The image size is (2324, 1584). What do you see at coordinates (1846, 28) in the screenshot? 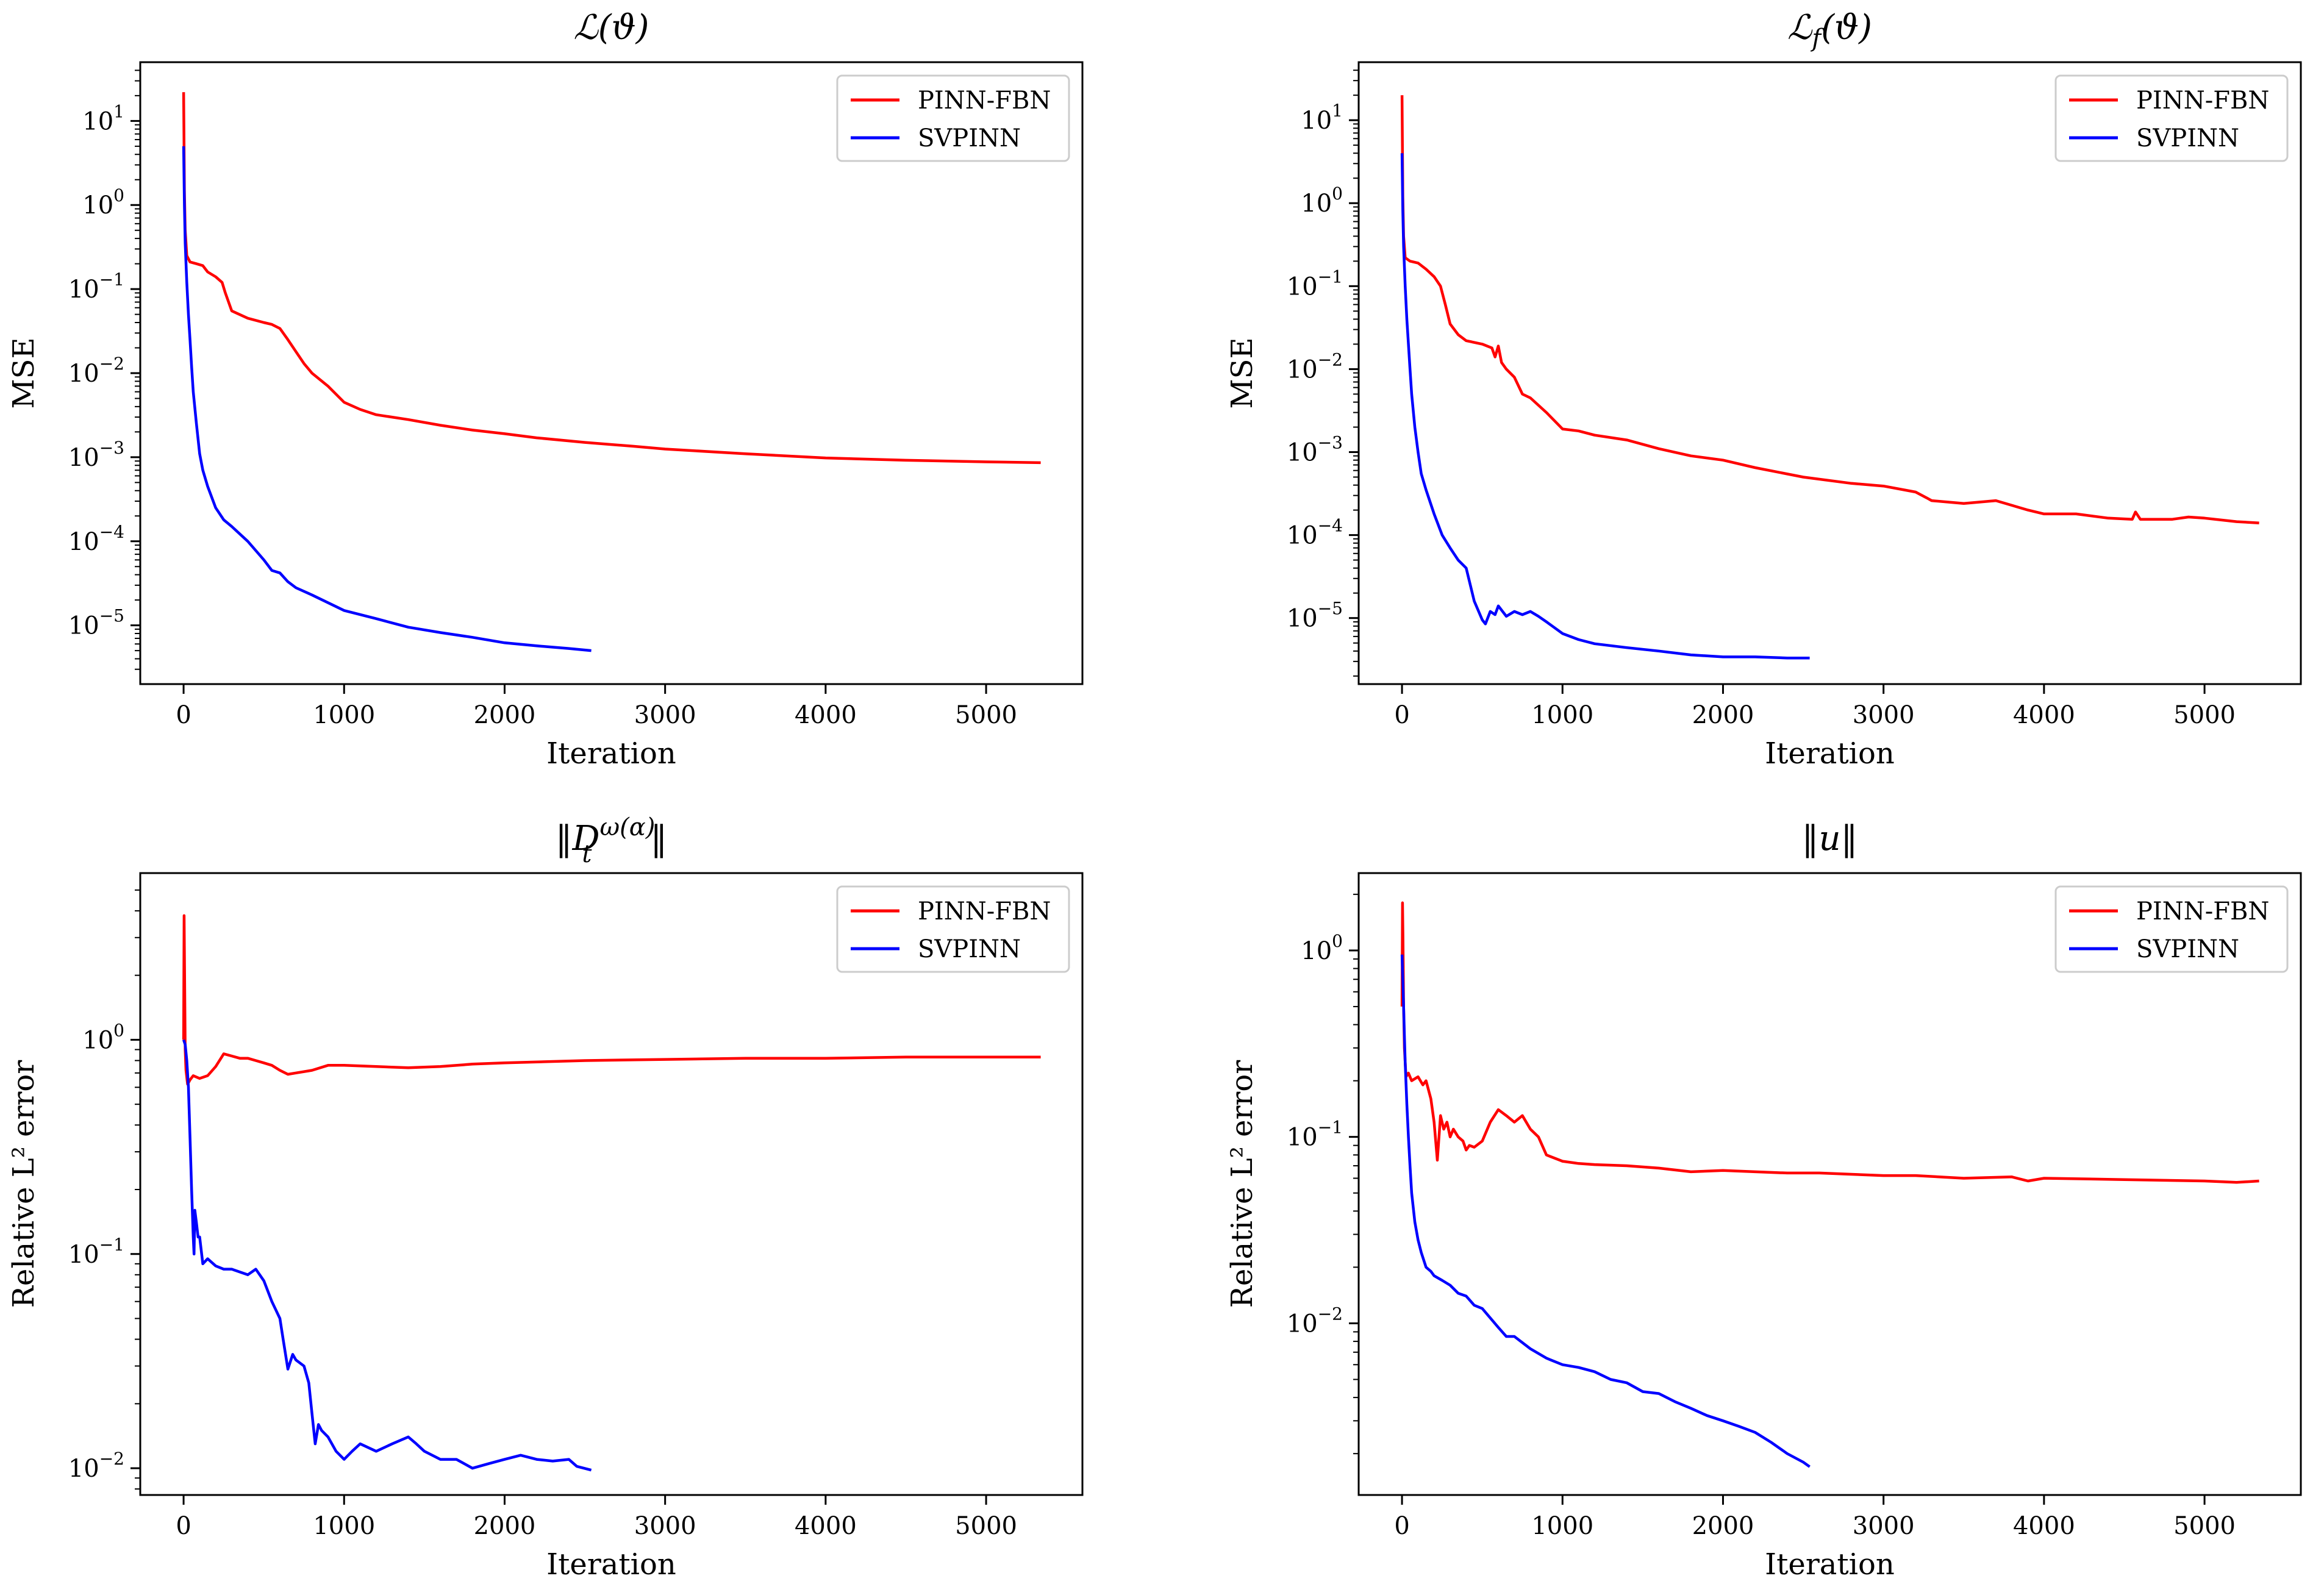
I see `title-part: (ϑ)` at bounding box center [1846, 28].